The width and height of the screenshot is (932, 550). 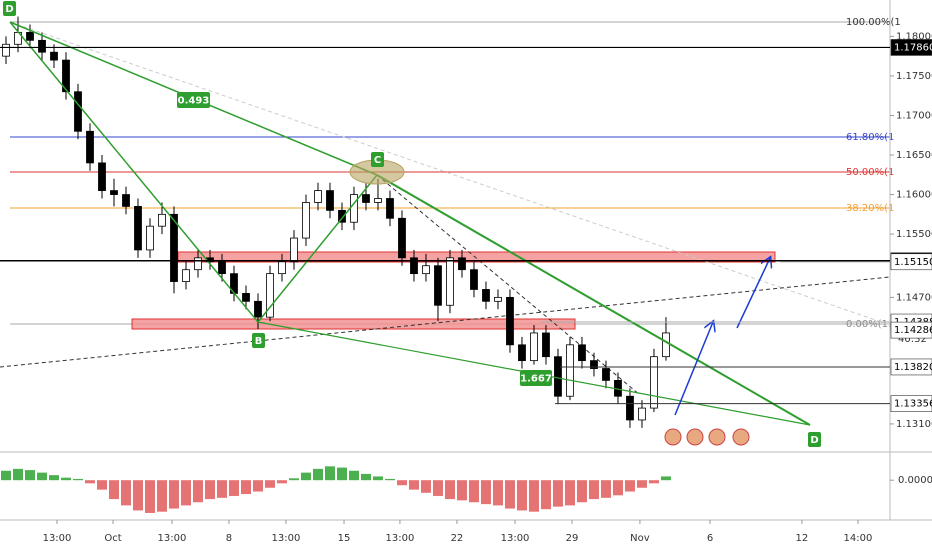 What do you see at coordinates (870, 137) in the screenshot?
I see `fib-label: 61.80%(1` at bounding box center [870, 137].